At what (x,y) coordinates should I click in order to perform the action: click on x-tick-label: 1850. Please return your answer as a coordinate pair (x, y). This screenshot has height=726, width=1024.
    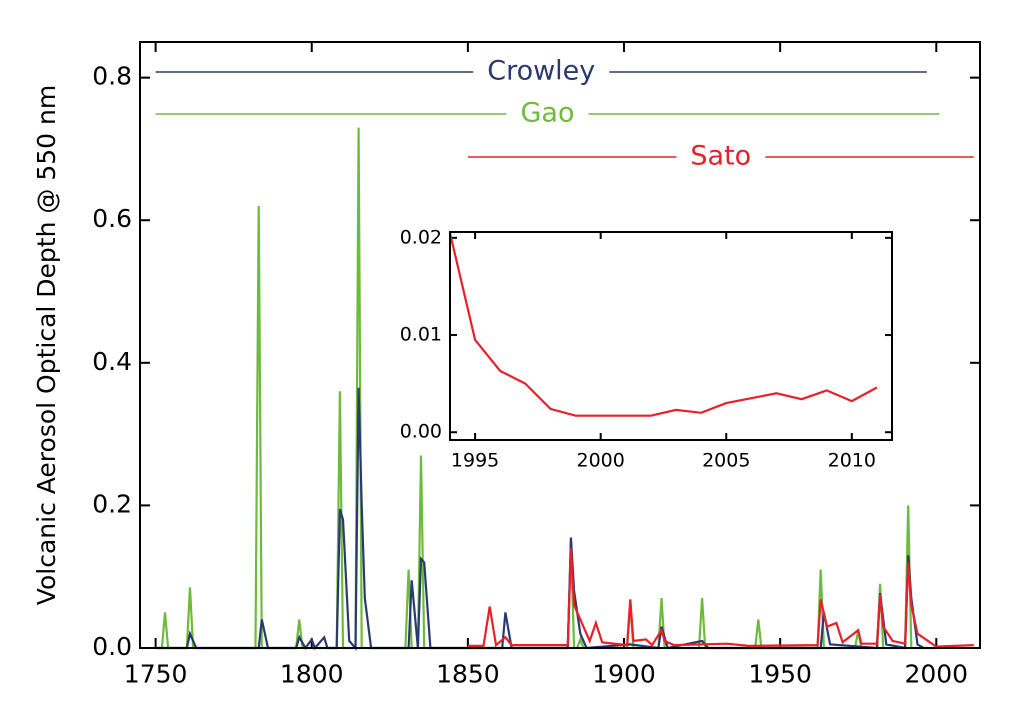
    Looking at the image, I should click on (468, 674).